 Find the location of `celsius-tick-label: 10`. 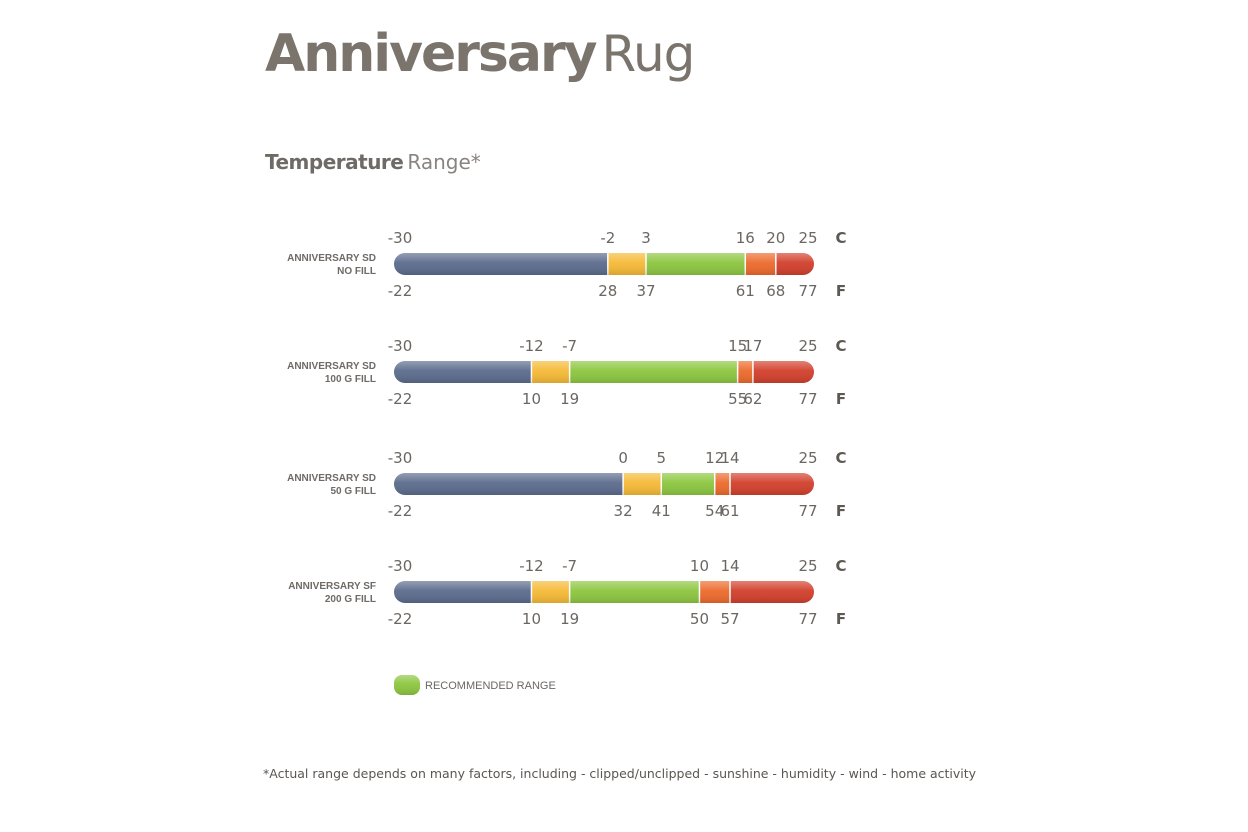

celsius-tick-label: 10 is located at coordinates (699, 566).